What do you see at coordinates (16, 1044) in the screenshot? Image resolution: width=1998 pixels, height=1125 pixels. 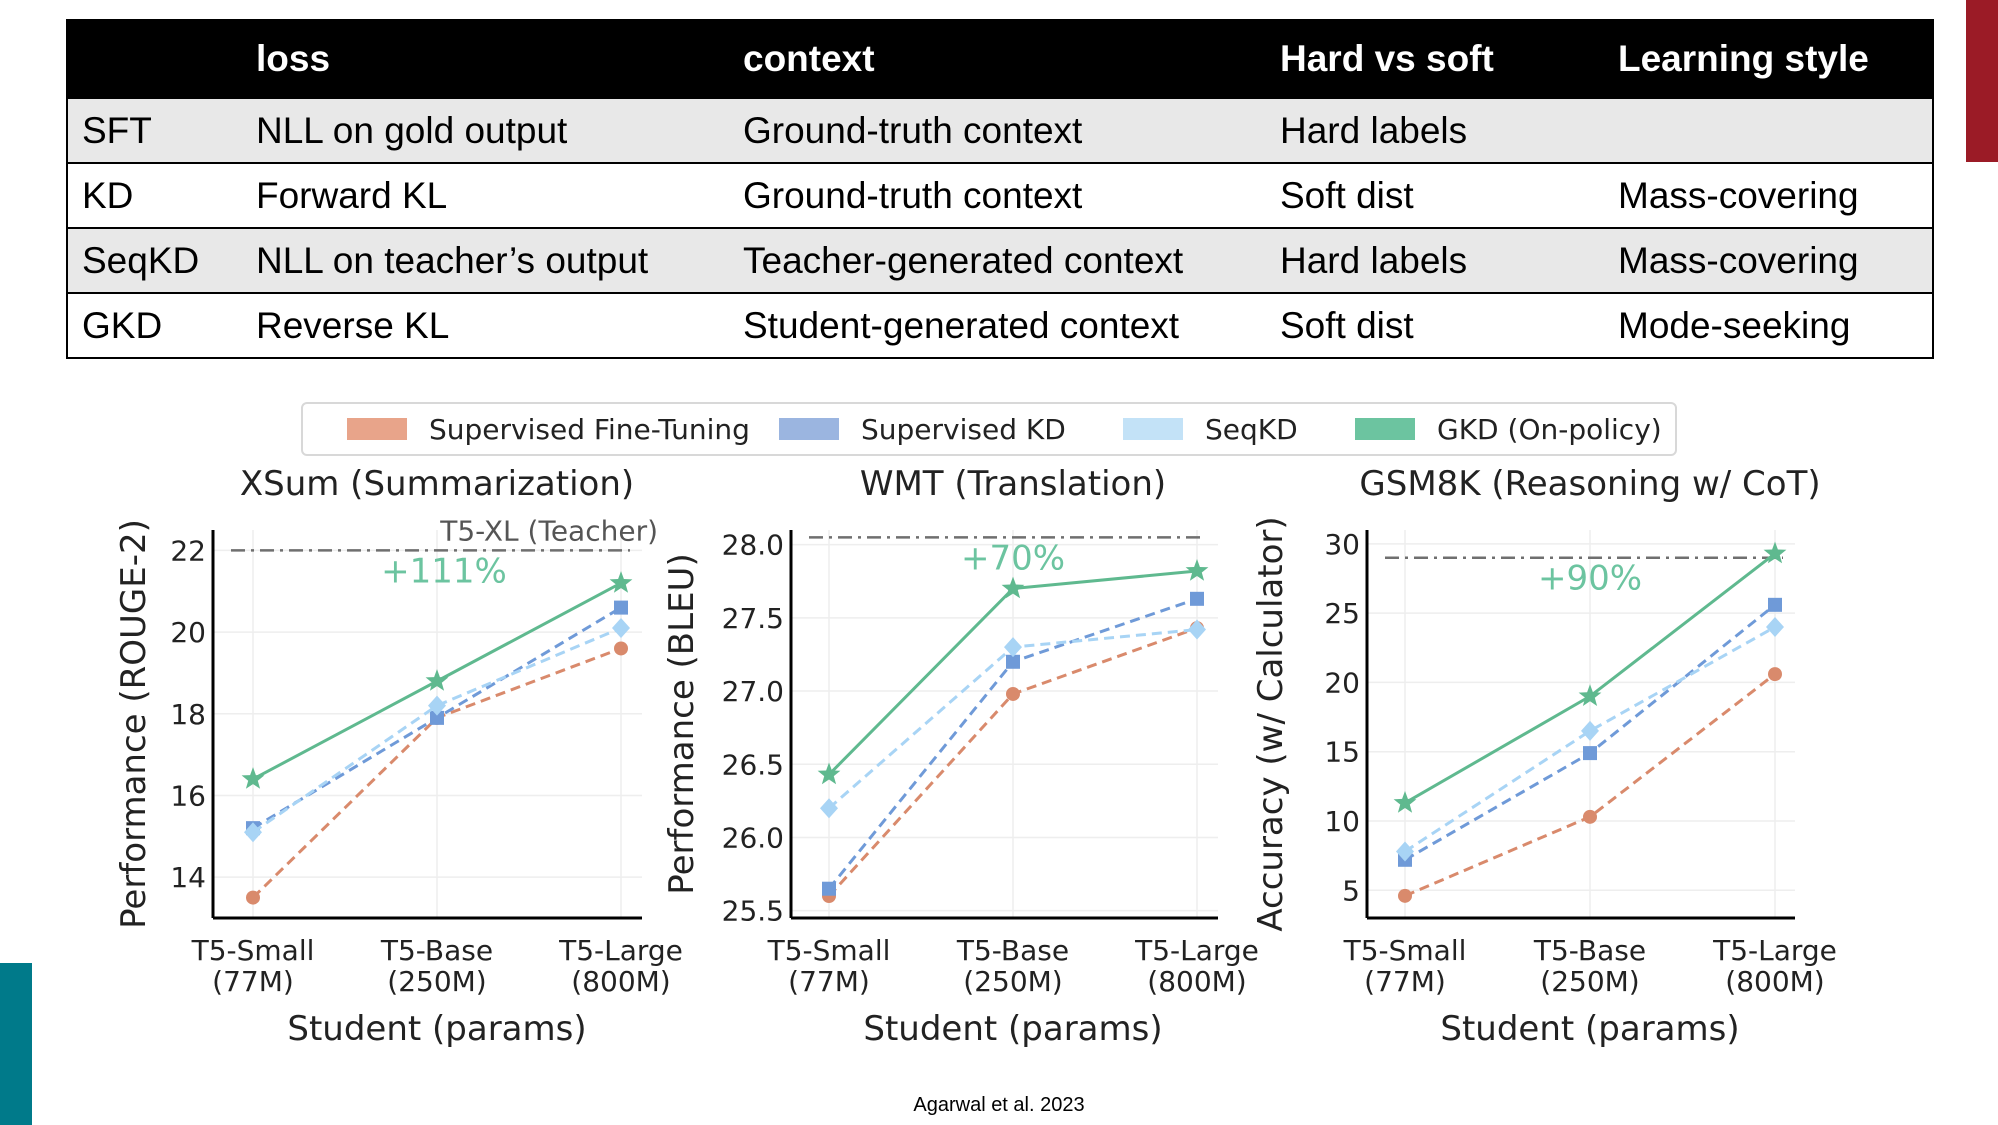 I see `accent-bar-teal` at bounding box center [16, 1044].